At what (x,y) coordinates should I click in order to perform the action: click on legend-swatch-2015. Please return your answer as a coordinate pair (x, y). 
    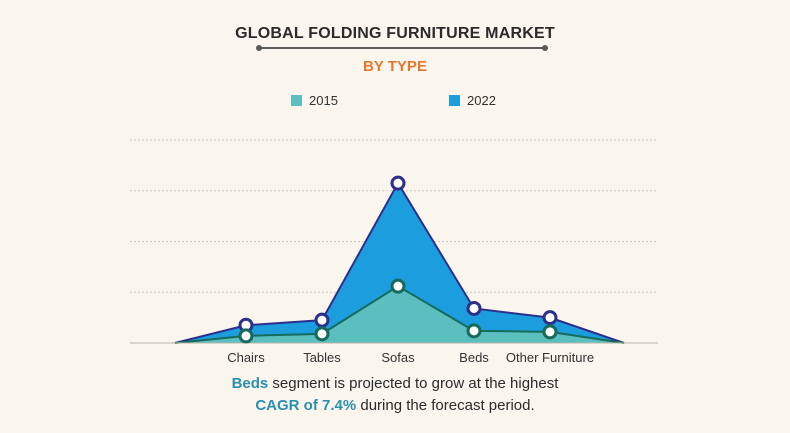
    Looking at the image, I should click on (296, 100).